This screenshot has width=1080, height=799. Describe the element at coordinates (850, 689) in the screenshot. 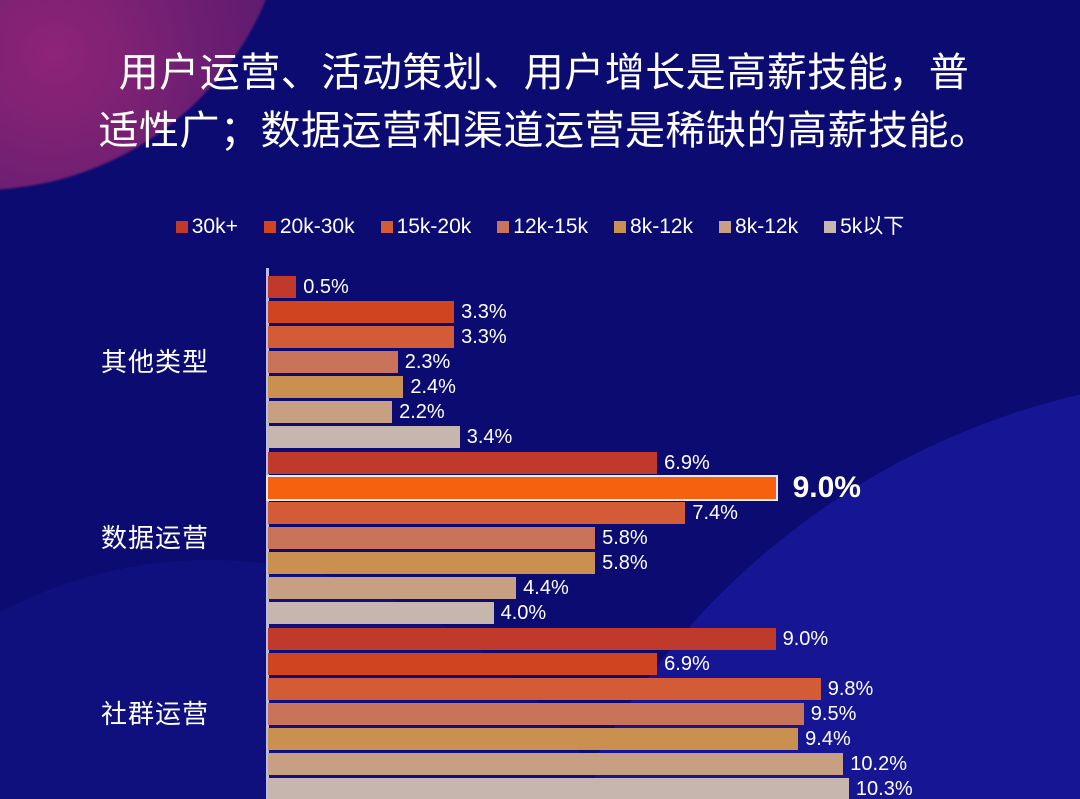

I see `bar-value-label: 9.8%` at that location.